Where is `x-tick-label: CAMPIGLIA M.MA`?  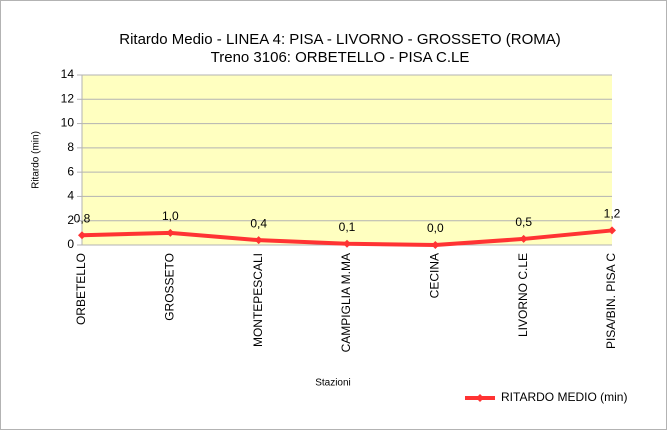 x-tick-label: CAMPIGLIA M.MA is located at coordinates (346, 302).